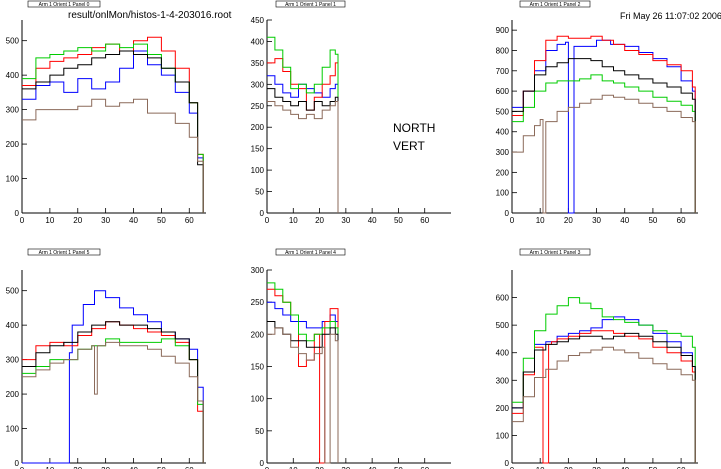 The image size is (721, 469). I want to click on y-tick-label: 800, so click(503, 50).